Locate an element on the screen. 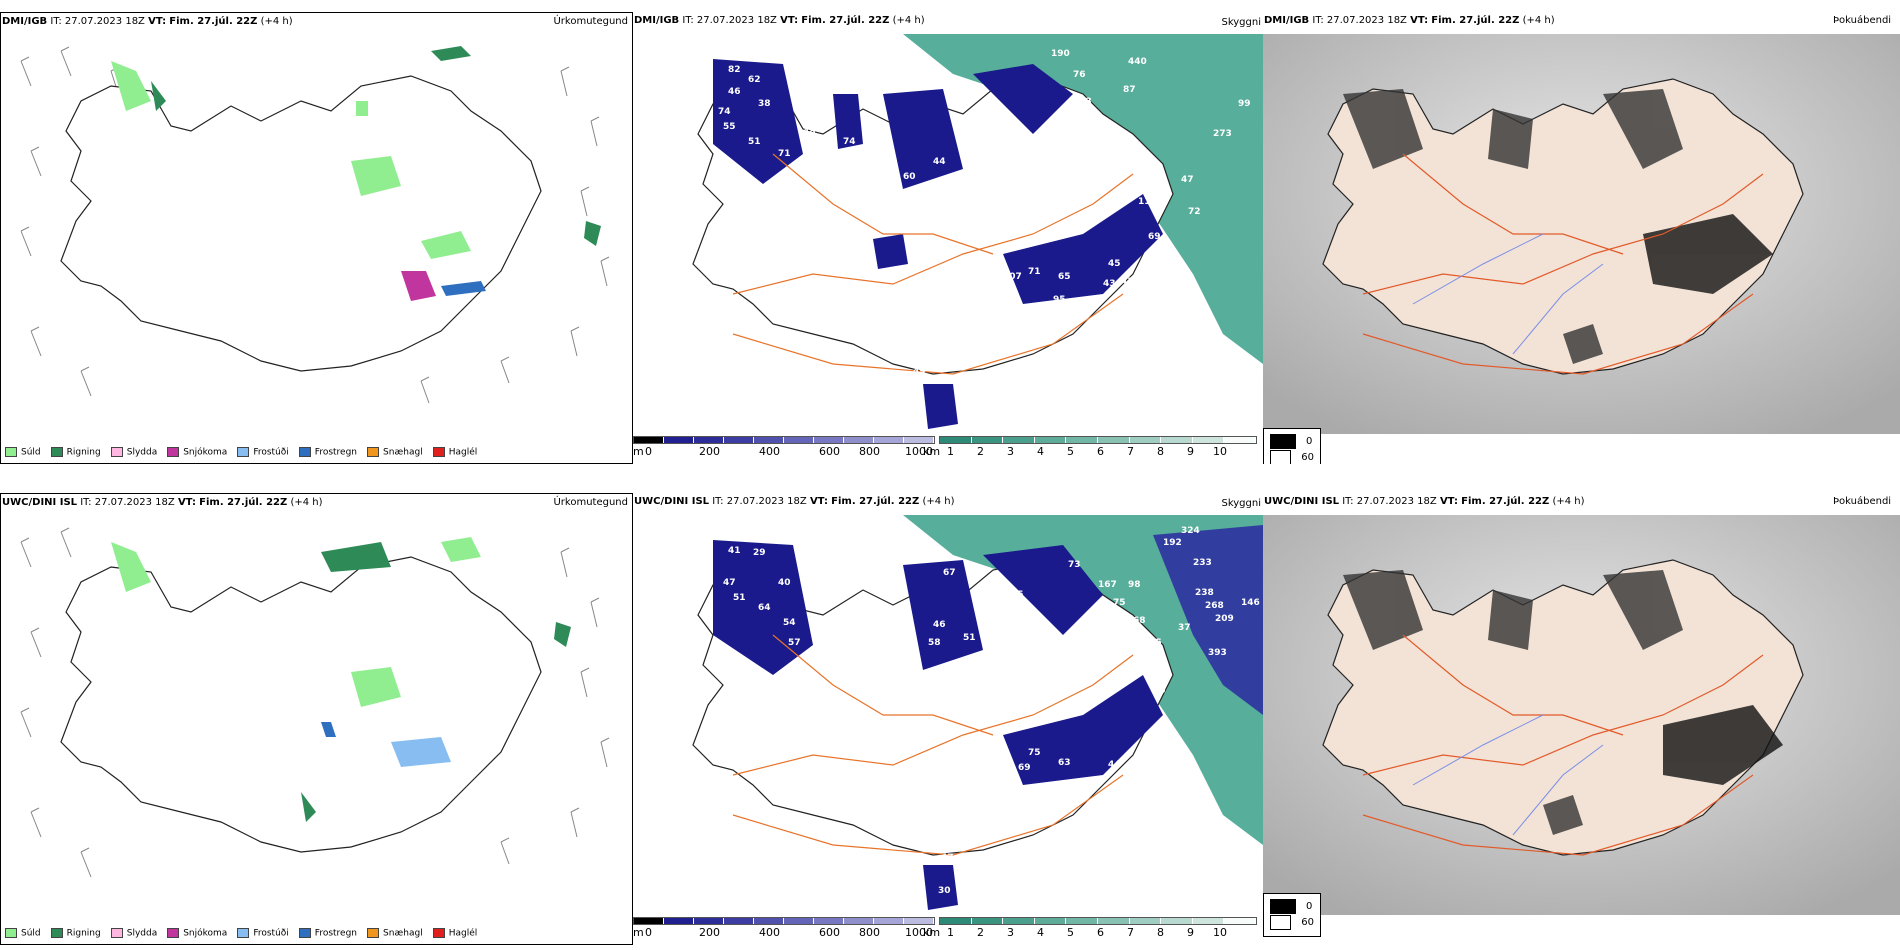 The image size is (1900, 950). cloud-label: 62 is located at coordinates (754, 80).